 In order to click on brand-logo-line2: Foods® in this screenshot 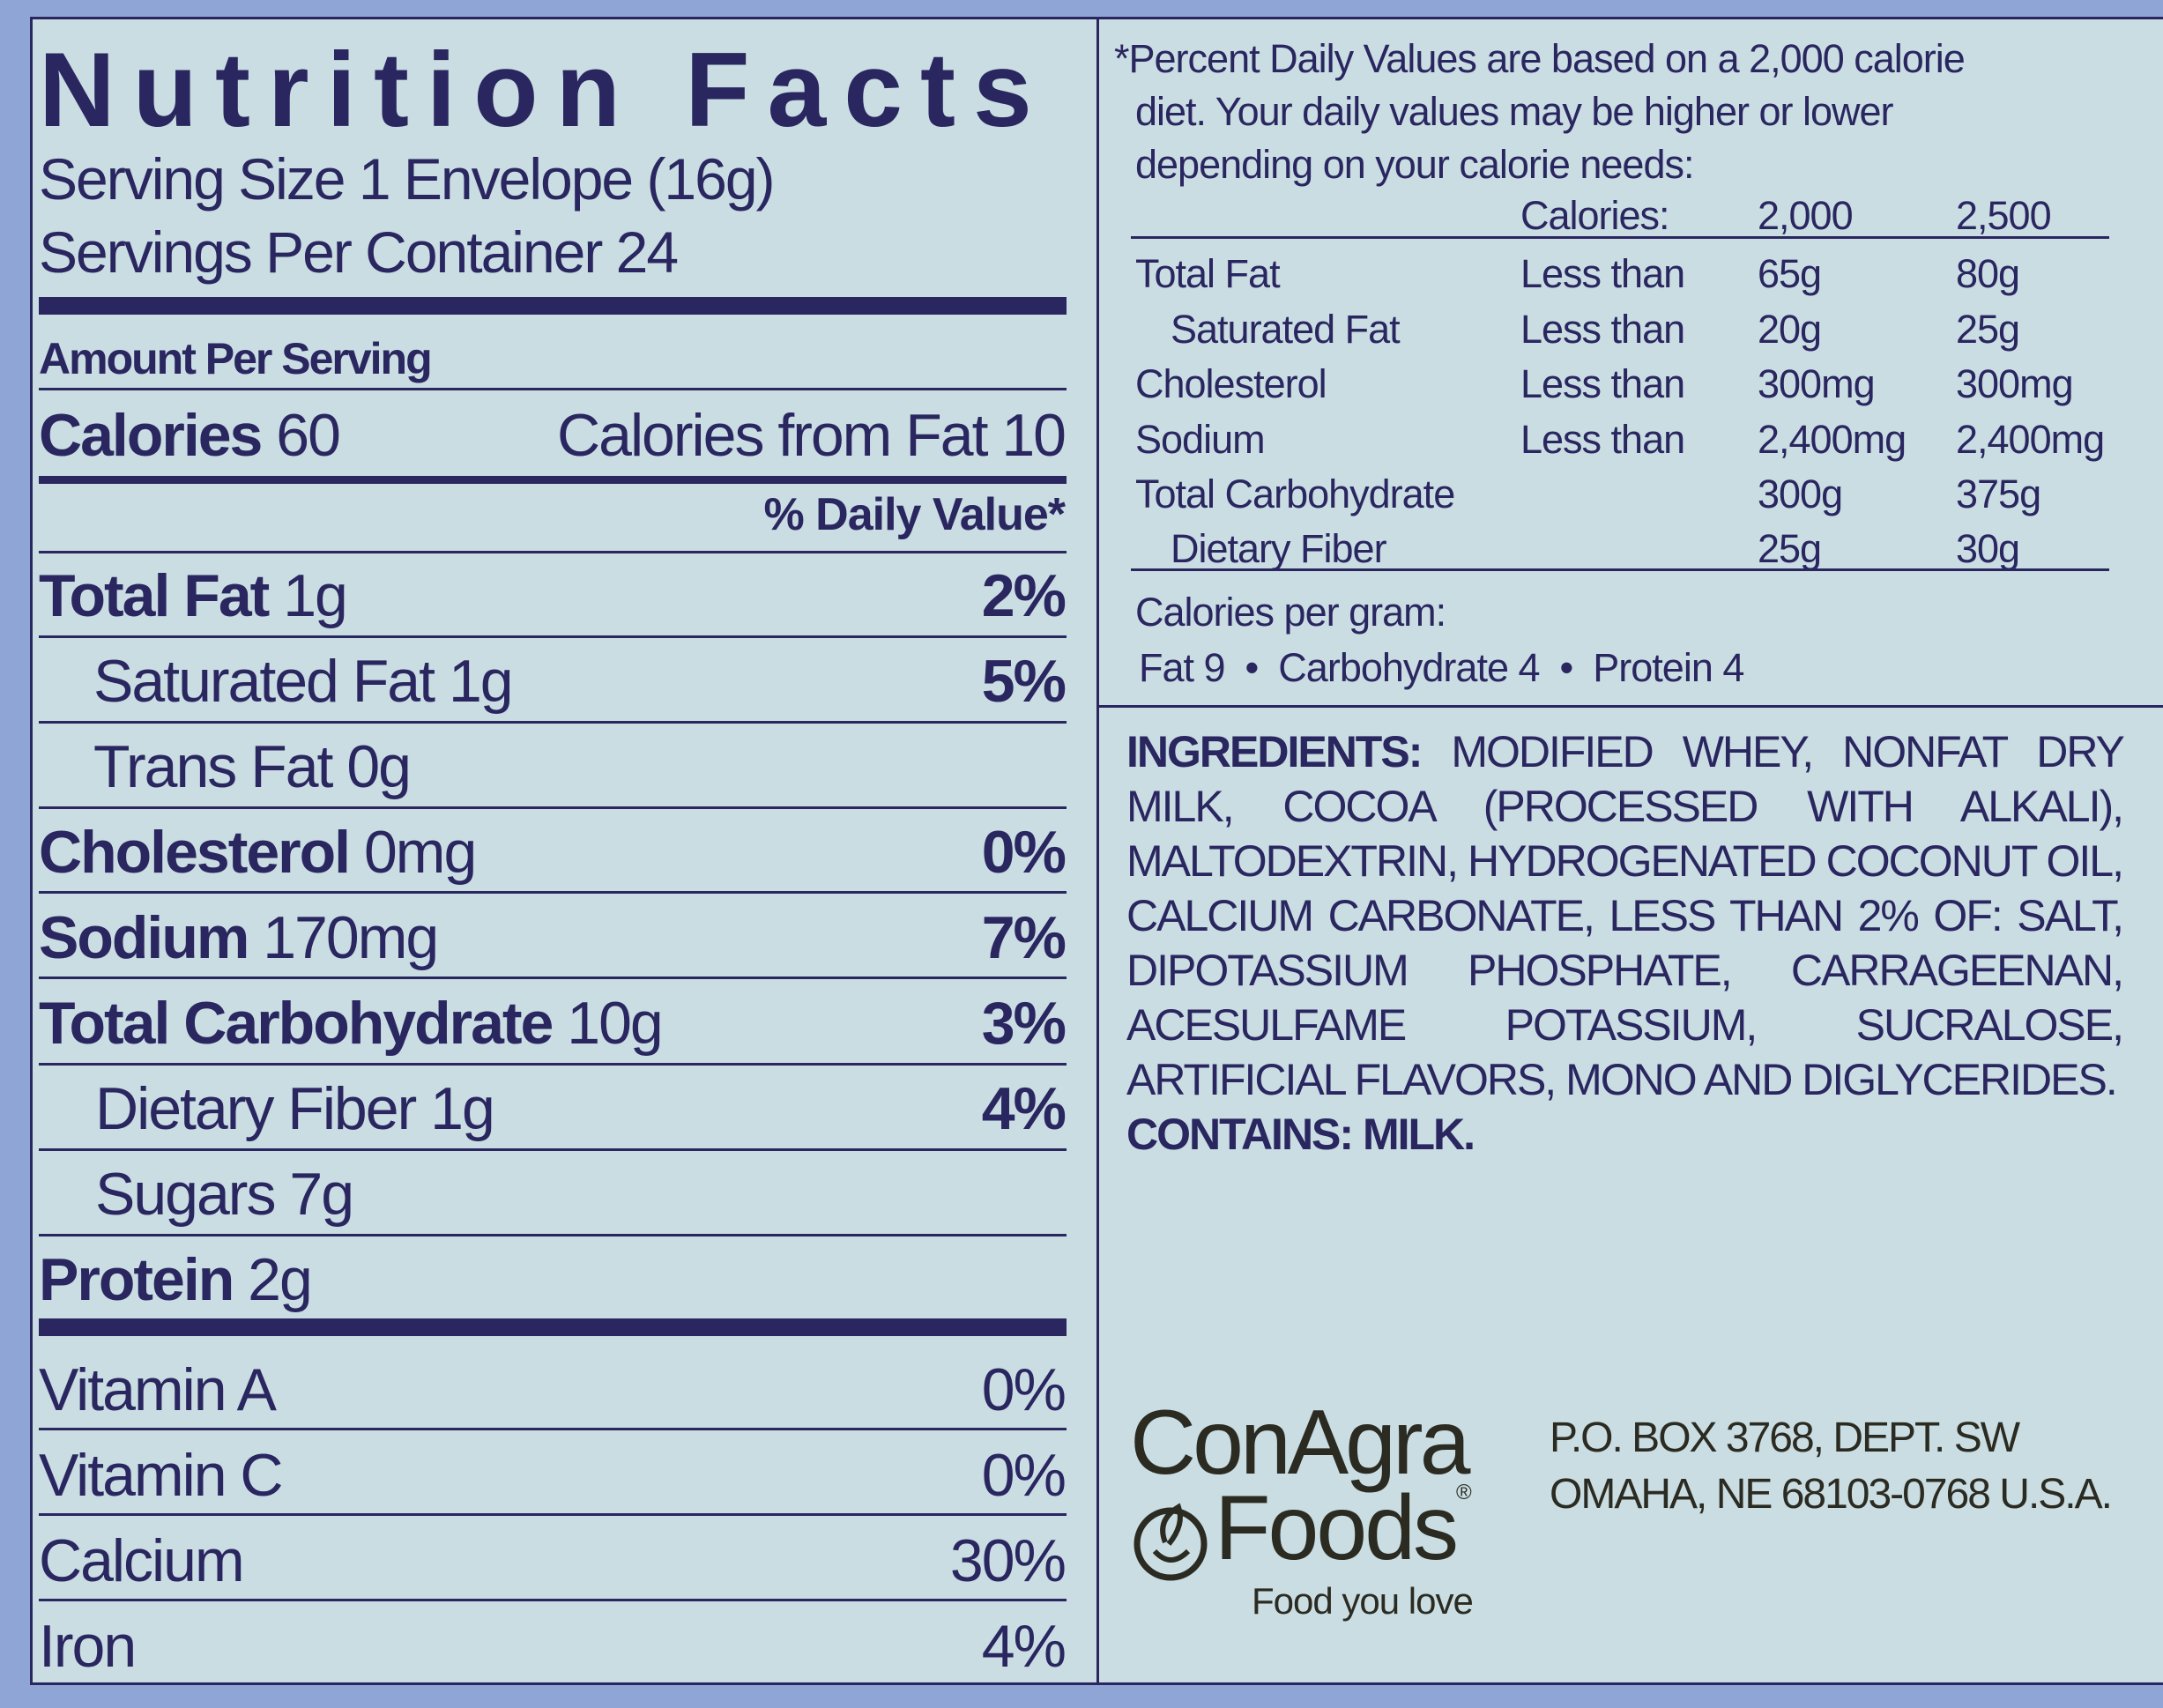, I will do `click(1343, 1528)`.